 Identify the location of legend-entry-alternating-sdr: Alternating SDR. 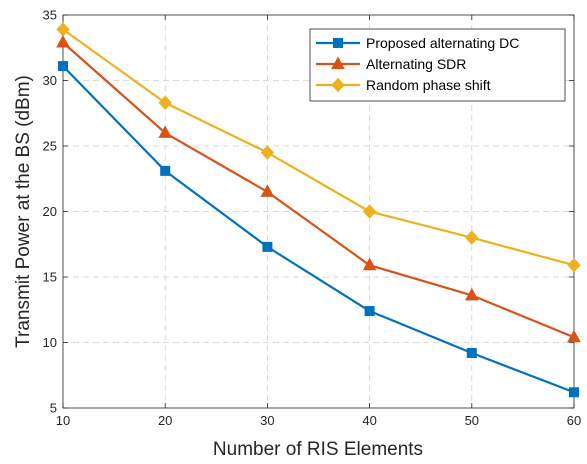
(391, 64).